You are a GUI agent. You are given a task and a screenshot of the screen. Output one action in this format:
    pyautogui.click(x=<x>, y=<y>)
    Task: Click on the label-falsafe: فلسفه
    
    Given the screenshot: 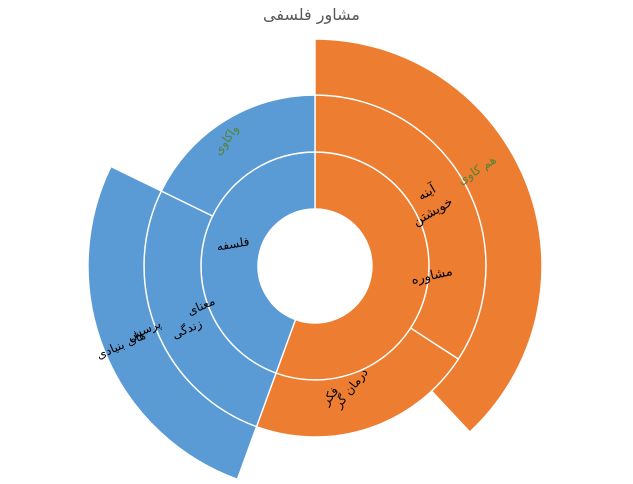 What is the action you would take?
    pyautogui.click(x=233, y=244)
    